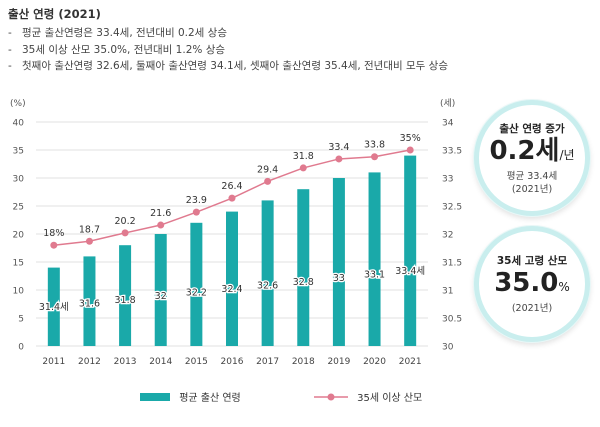  I want to click on bar-data-label: 33.4세, so click(410, 271).